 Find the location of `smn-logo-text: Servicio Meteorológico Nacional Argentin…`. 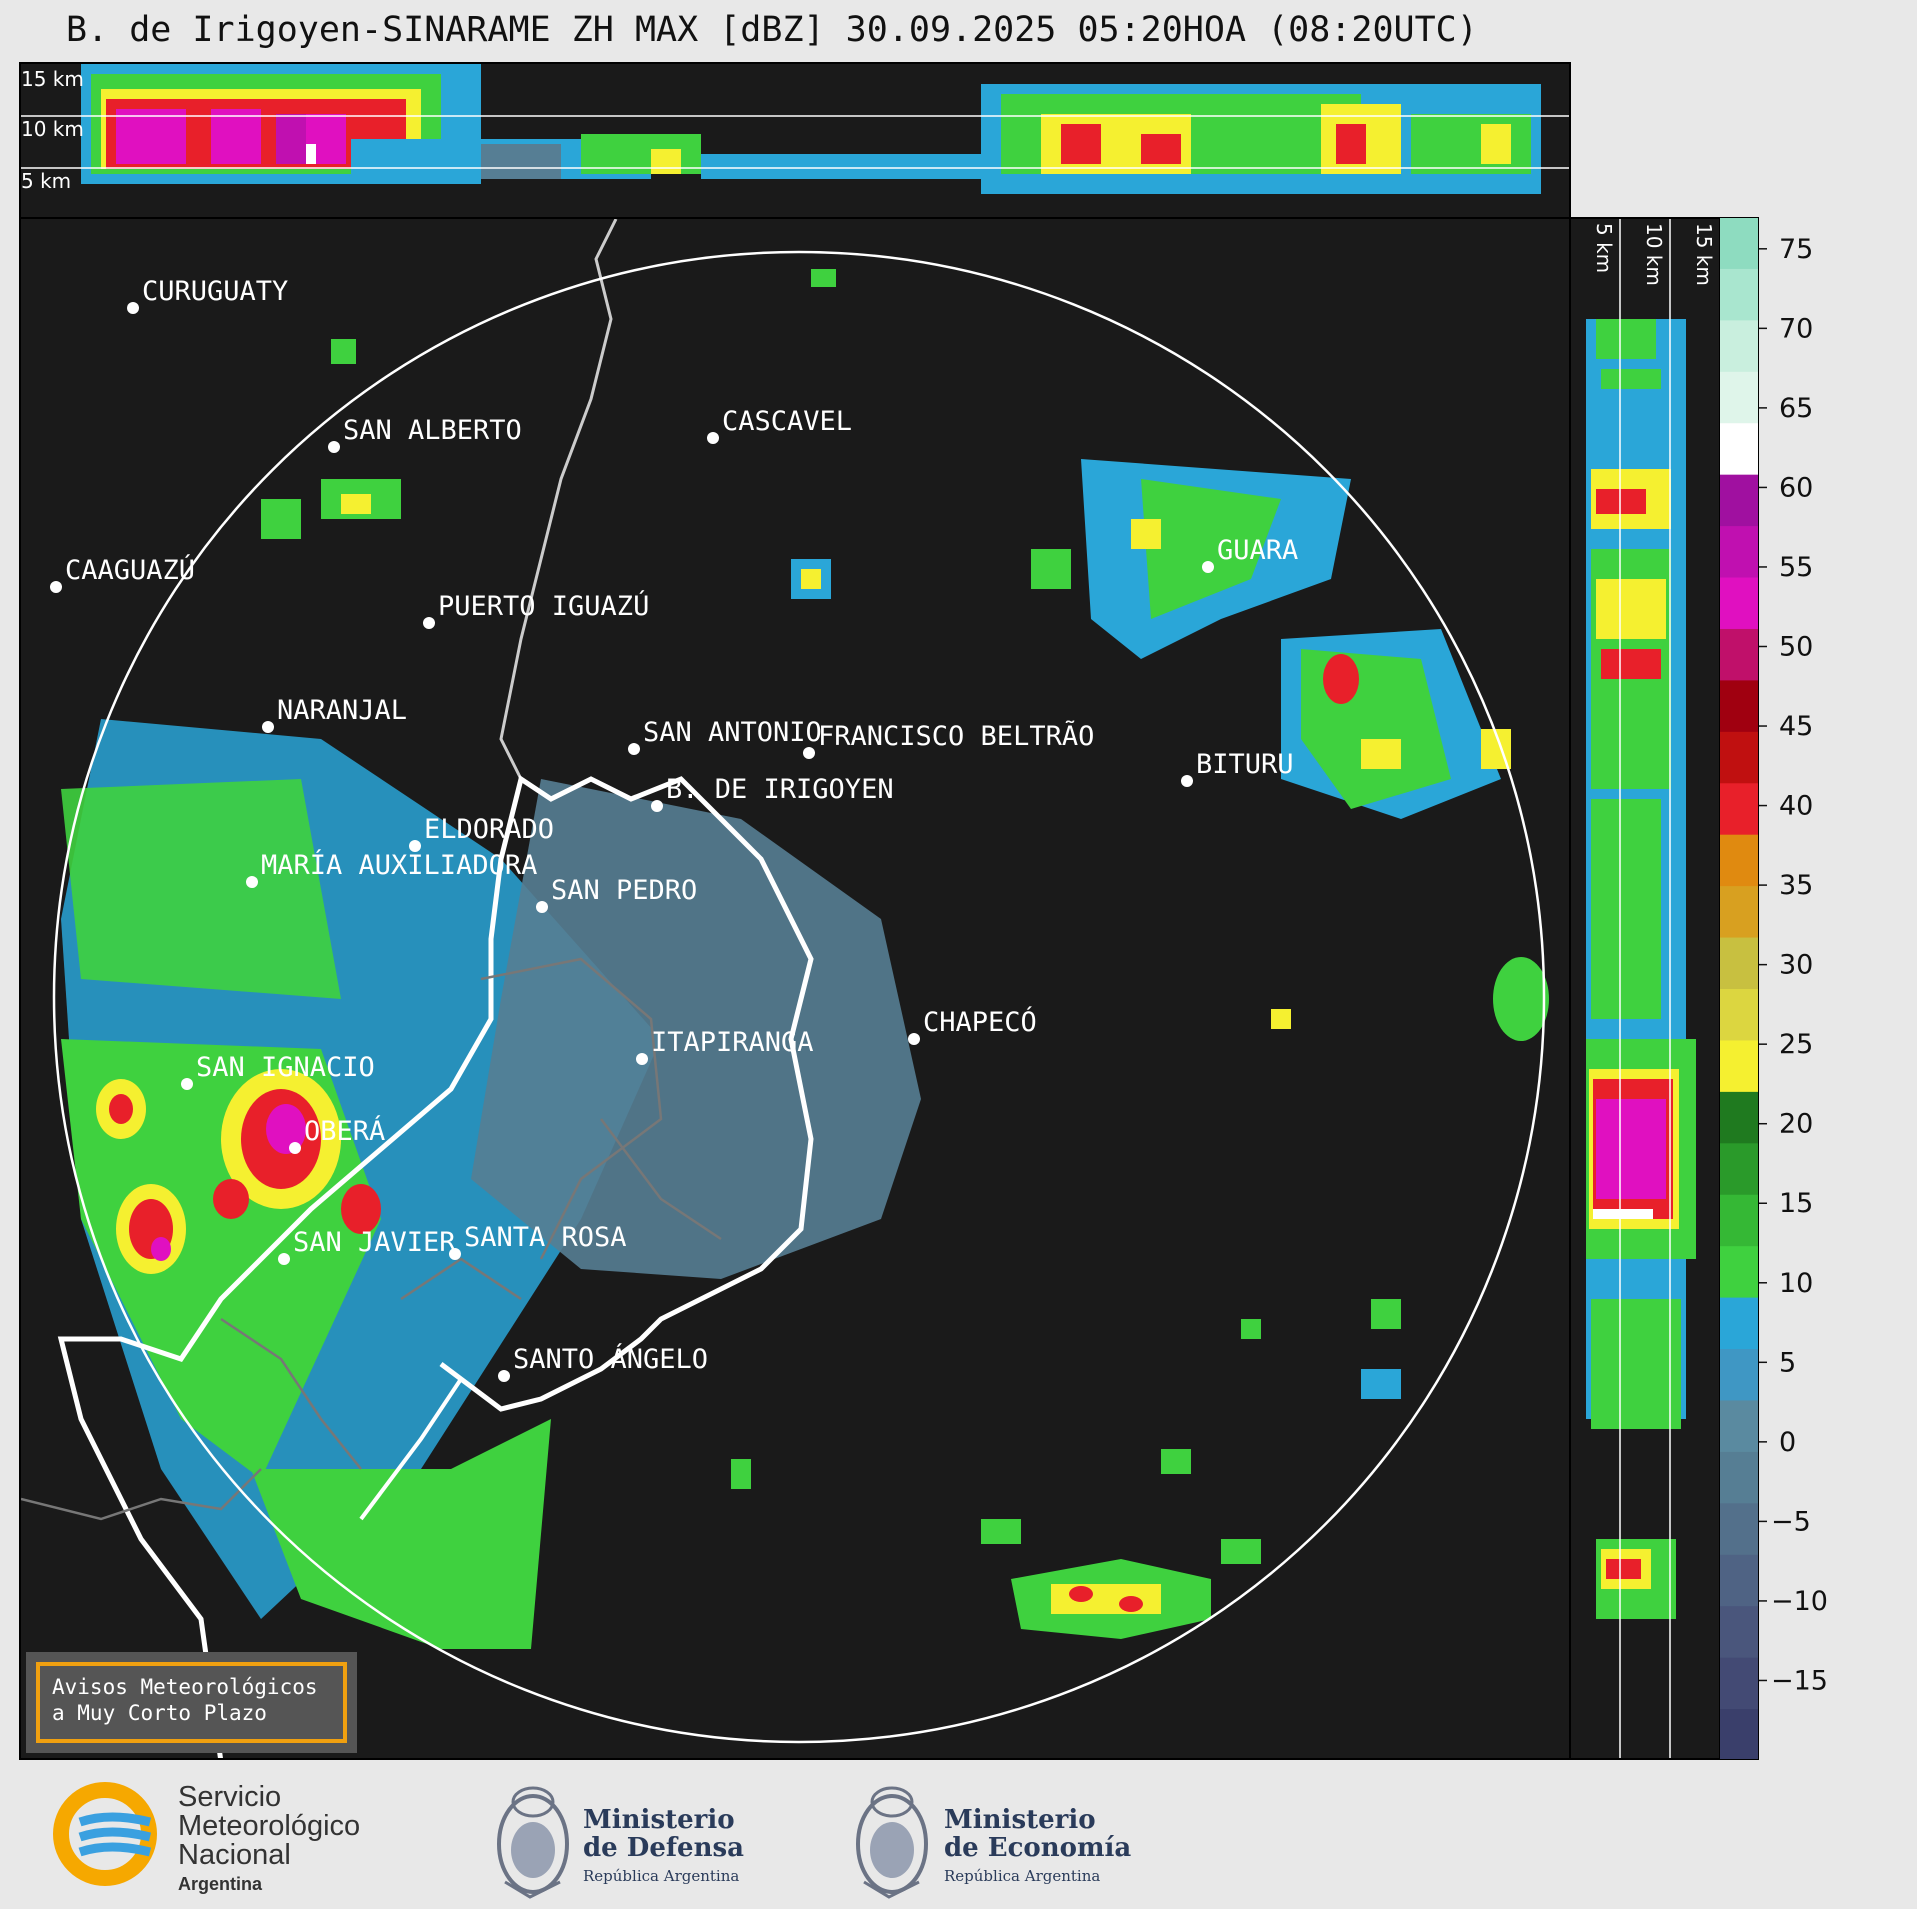

smn-logo-text: Servicio Meteorológico Nacional Argentin… is located at coordinates (269, 1841).